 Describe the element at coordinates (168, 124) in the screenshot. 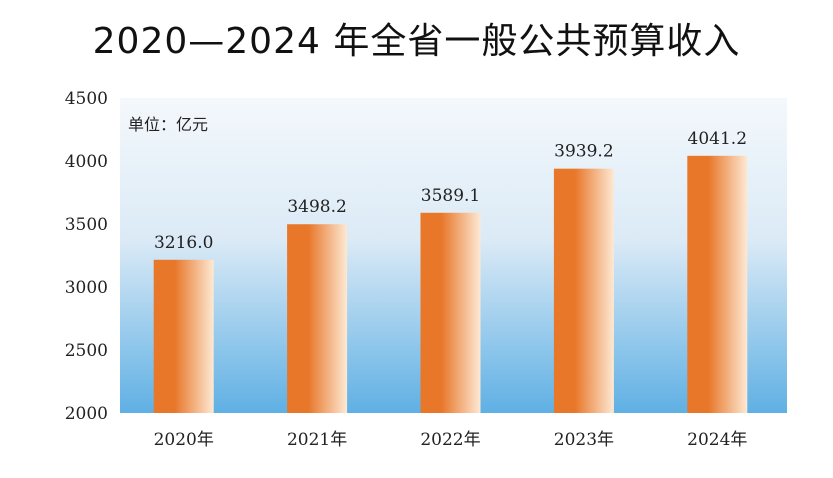

I see `unit-label: 单位：亿元` at that location.